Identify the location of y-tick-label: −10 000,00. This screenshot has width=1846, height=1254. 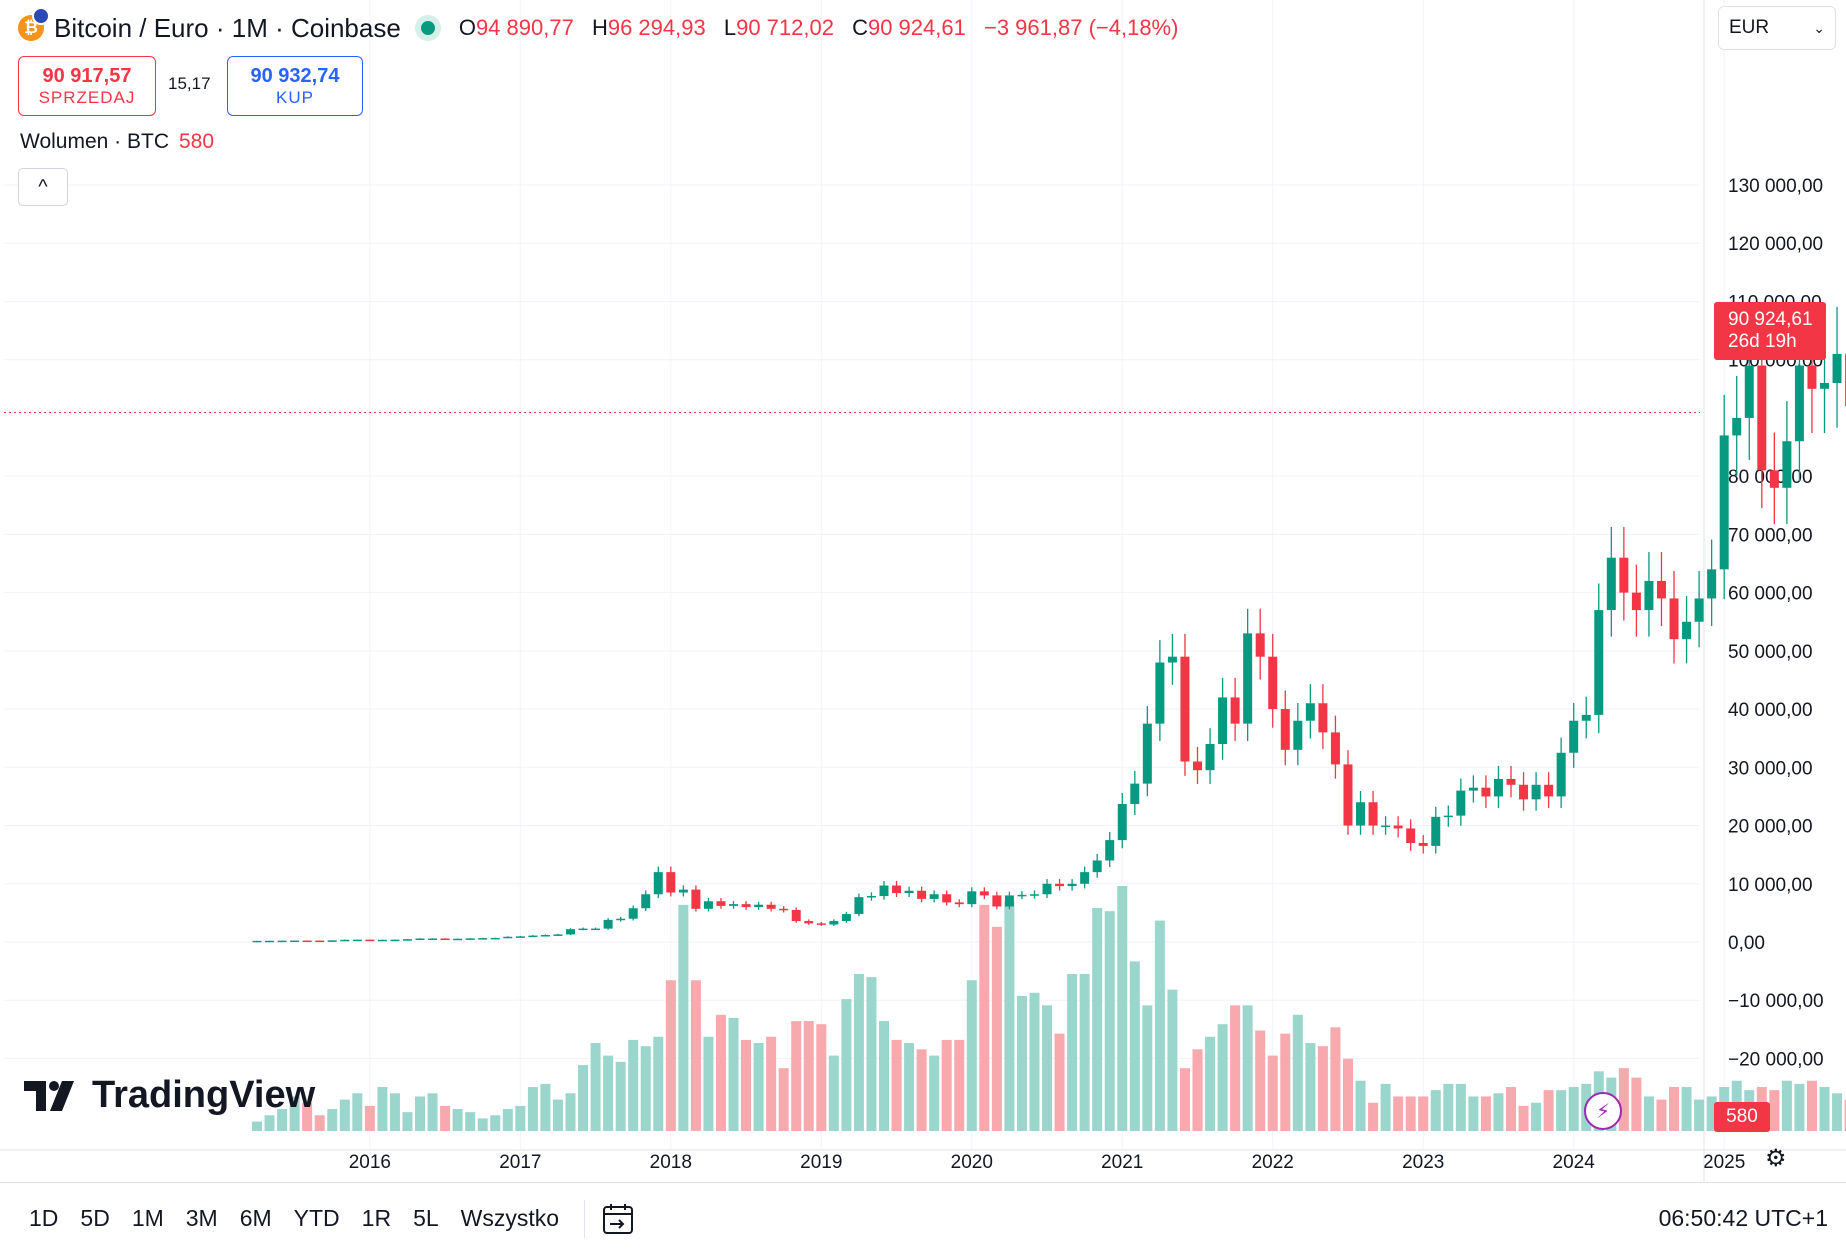
(1776, 1001).